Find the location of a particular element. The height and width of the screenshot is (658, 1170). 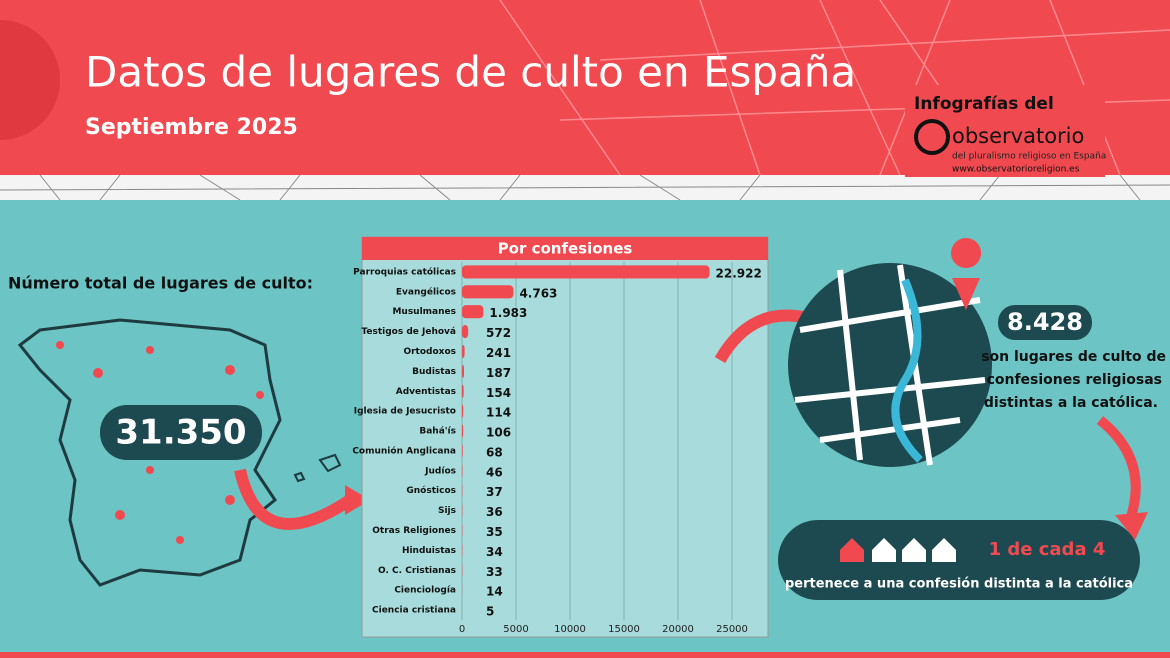

value-label: 68 is located at coordinates (494, 452).